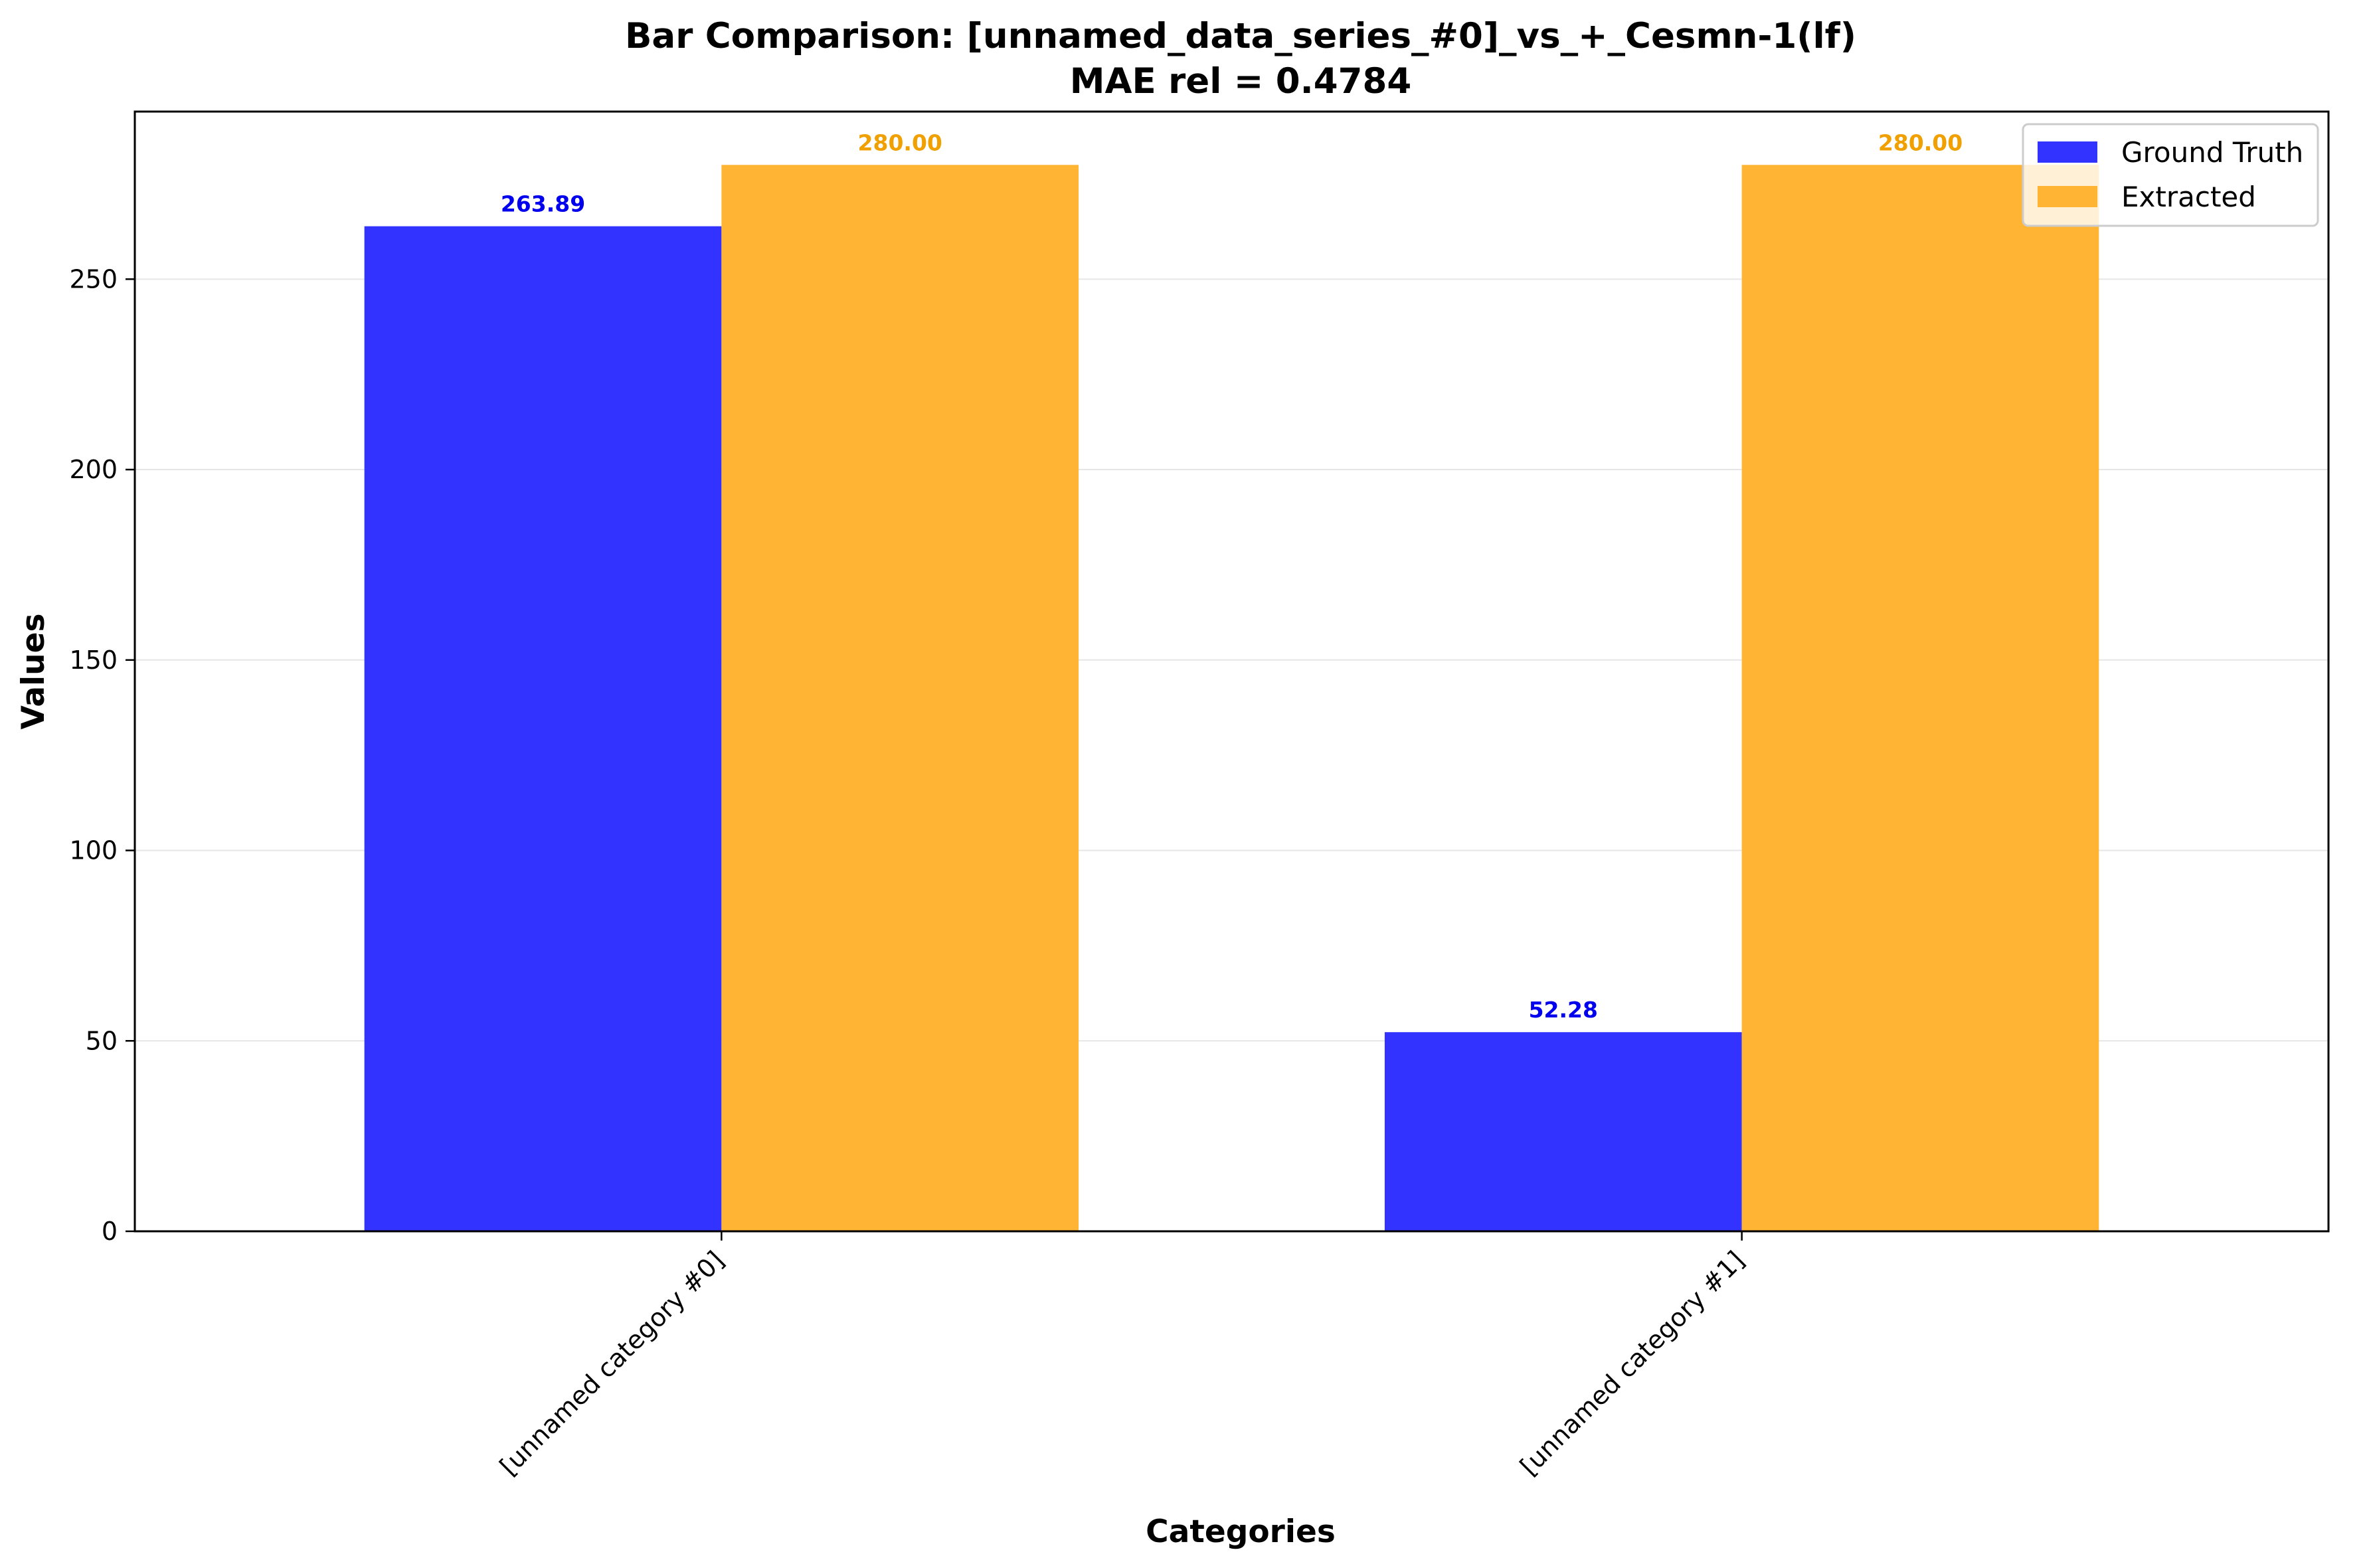 The height and width of the screenshot is (1568, 2367). What do you see at coordinates (102, 1040) in the screenshot?
I see `y-tick-label: 50` at bounding box center [102, 1040].